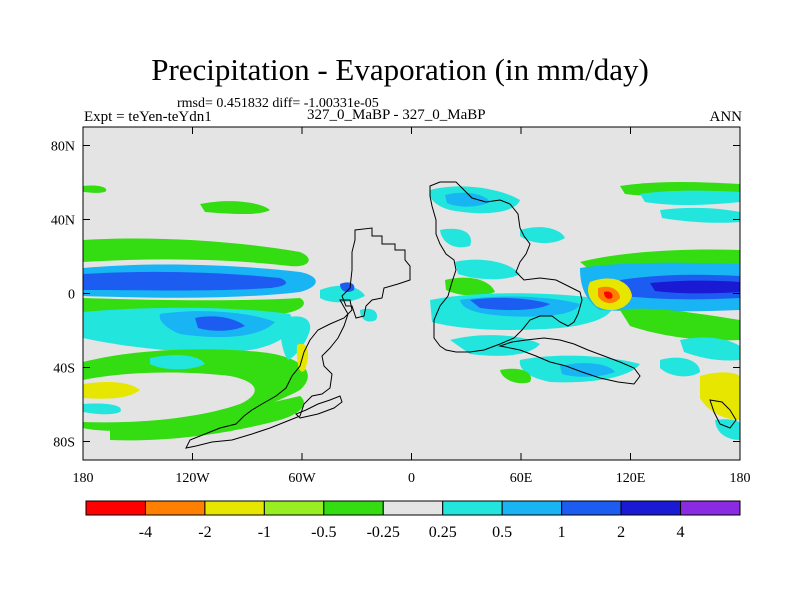  Describe the element at coordinates (400, 69) in the screenshot. I see `chart-title: Precipitation - Evaporation (in mm/day)` at that location.